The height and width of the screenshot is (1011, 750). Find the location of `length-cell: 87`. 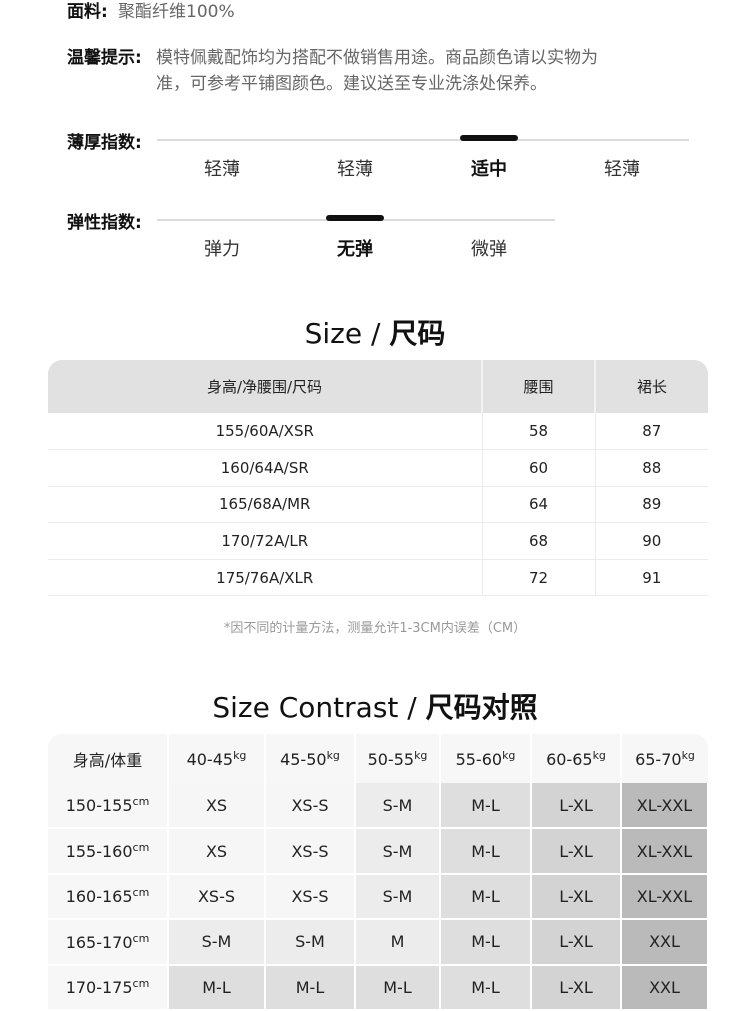

length-cell: 87 is located at coordinates (651, 432).